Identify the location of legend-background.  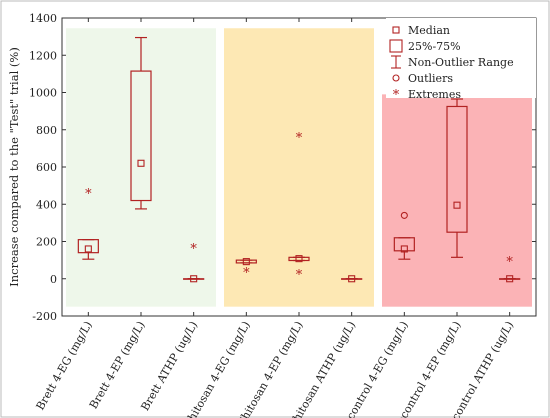
(461, 58).